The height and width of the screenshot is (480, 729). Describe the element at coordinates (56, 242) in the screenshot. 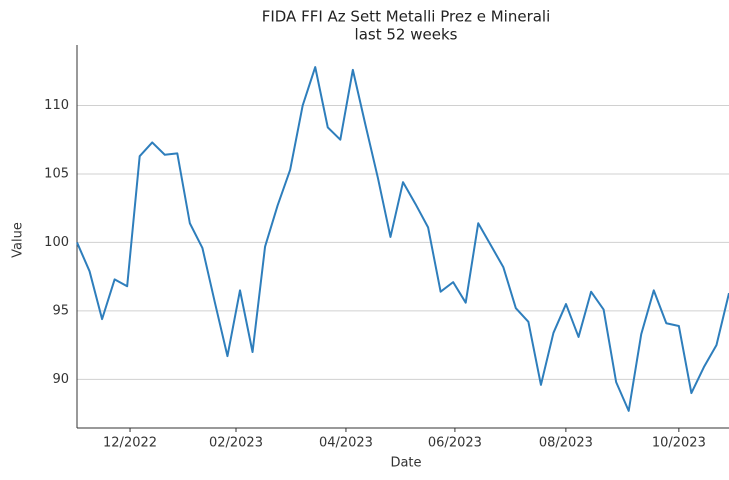

I see `y-tick-label: 100` at that location.